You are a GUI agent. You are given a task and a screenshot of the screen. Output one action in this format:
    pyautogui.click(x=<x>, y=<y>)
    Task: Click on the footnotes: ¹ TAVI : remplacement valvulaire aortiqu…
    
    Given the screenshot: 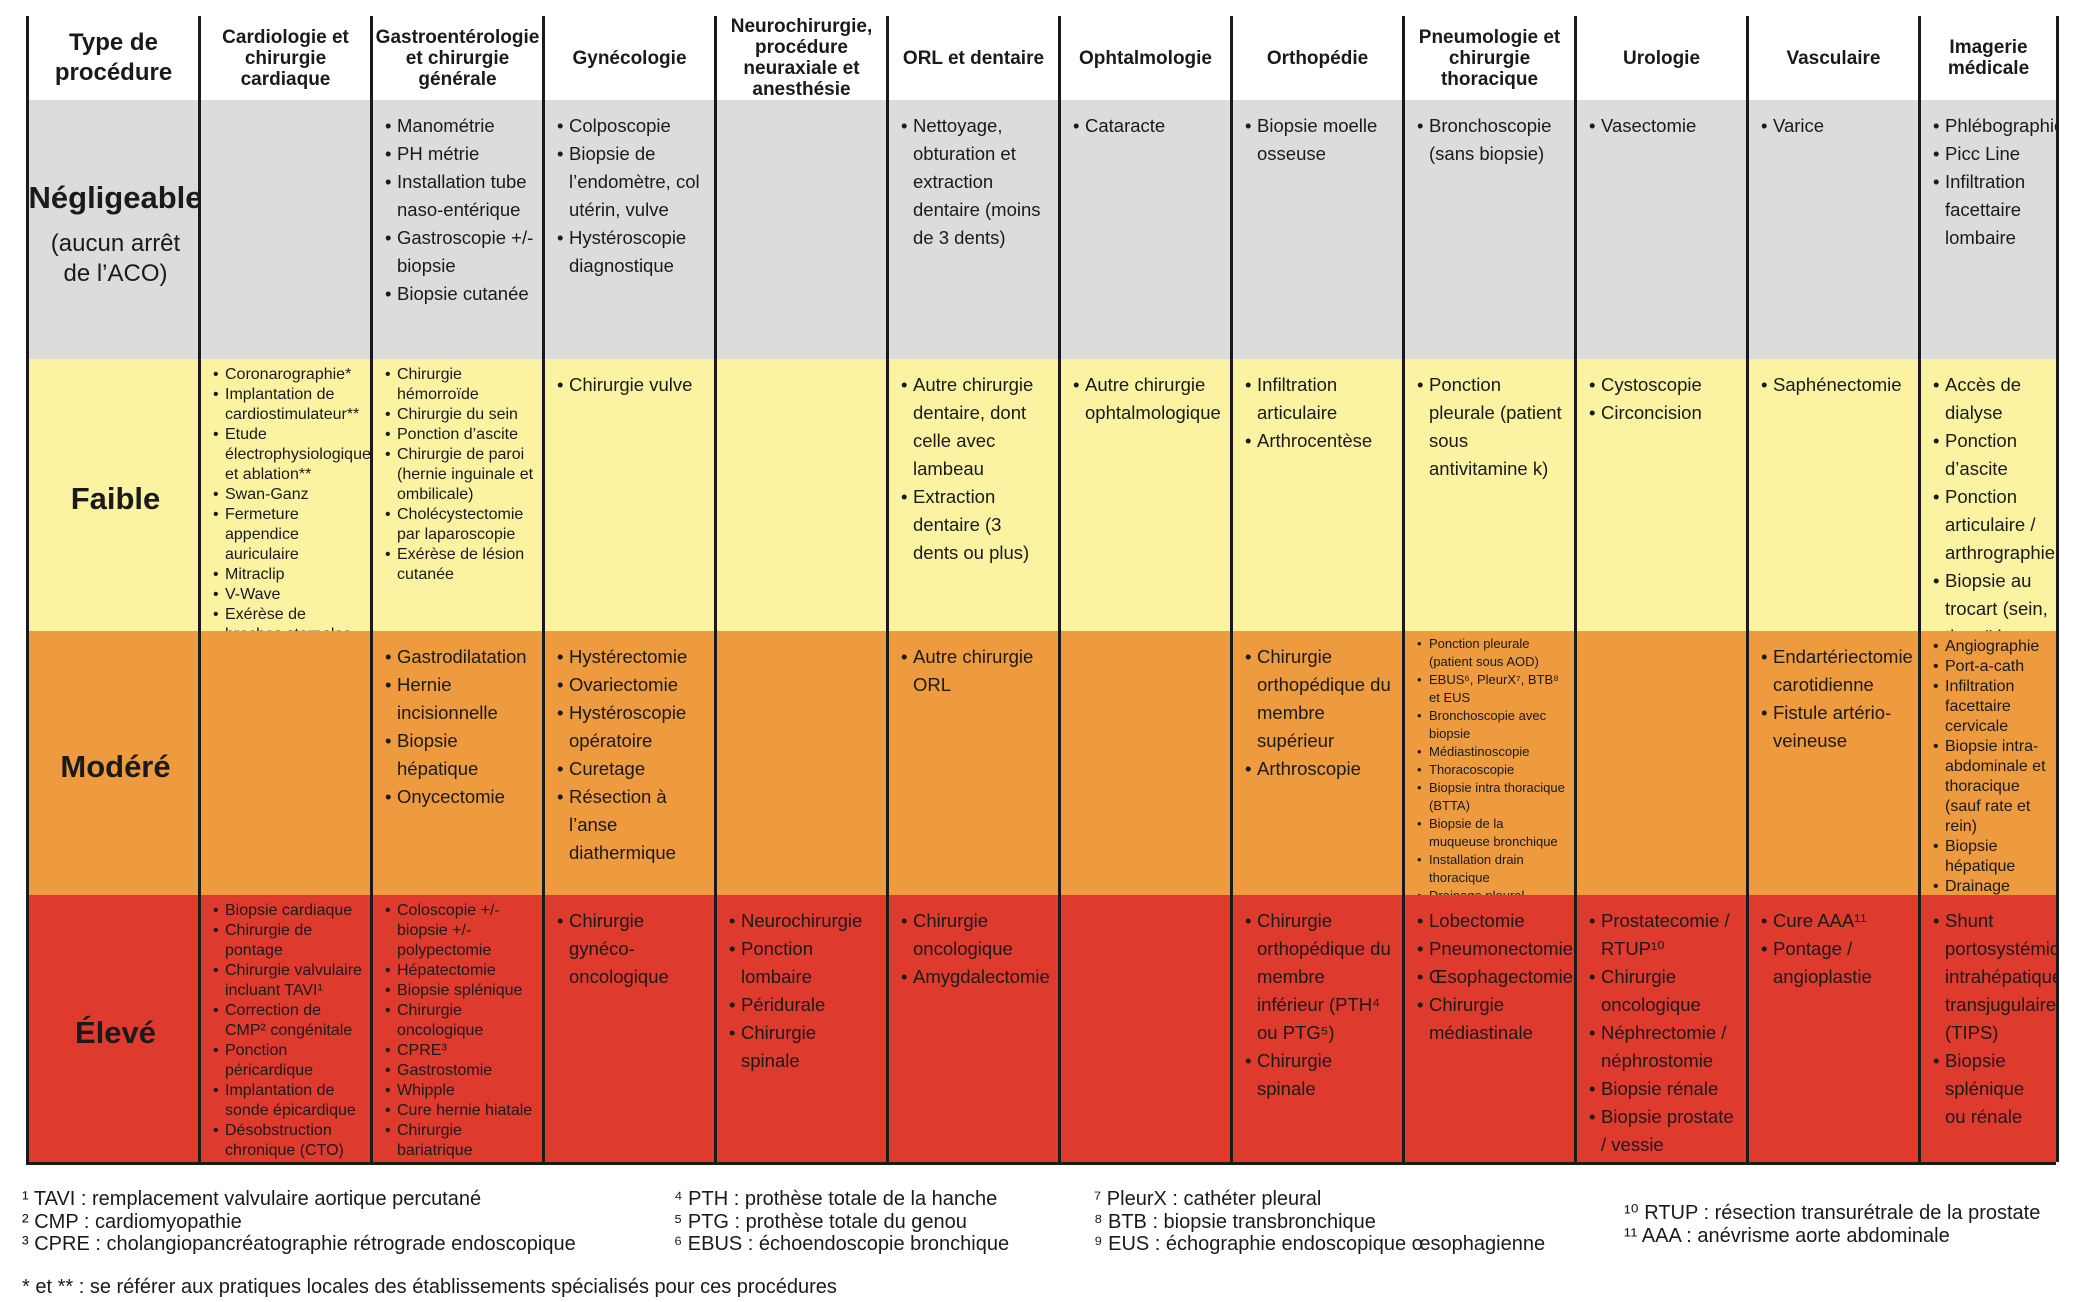 What is the action you would take?
    pyautogui.click(x=1042, y=1243)
    